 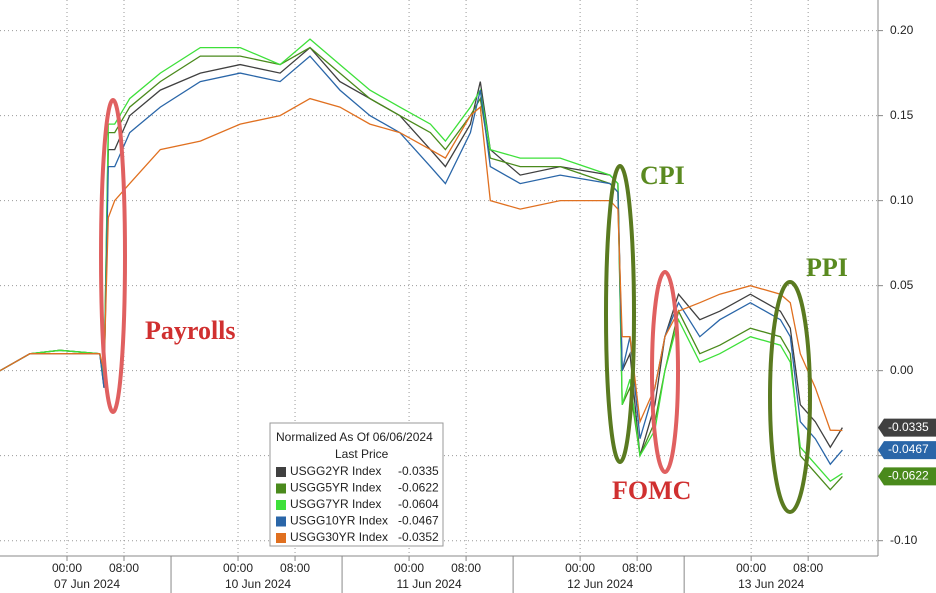 I want to click on legend-value: -0.0352, so click(x=418, y=537).